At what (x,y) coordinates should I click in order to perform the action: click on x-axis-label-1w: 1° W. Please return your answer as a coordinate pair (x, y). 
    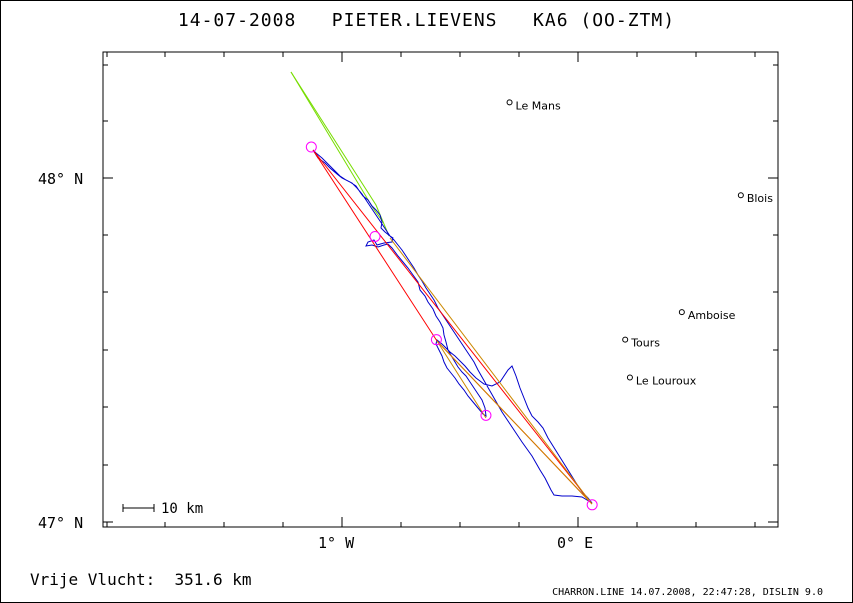
    Looking at the image, I should click on (336, 543).